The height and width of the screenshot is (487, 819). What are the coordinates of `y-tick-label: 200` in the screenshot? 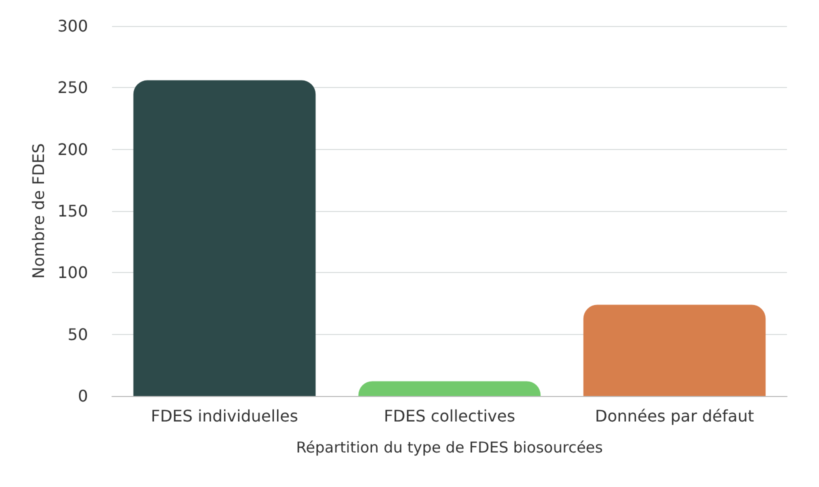 It's located at (72, 149).